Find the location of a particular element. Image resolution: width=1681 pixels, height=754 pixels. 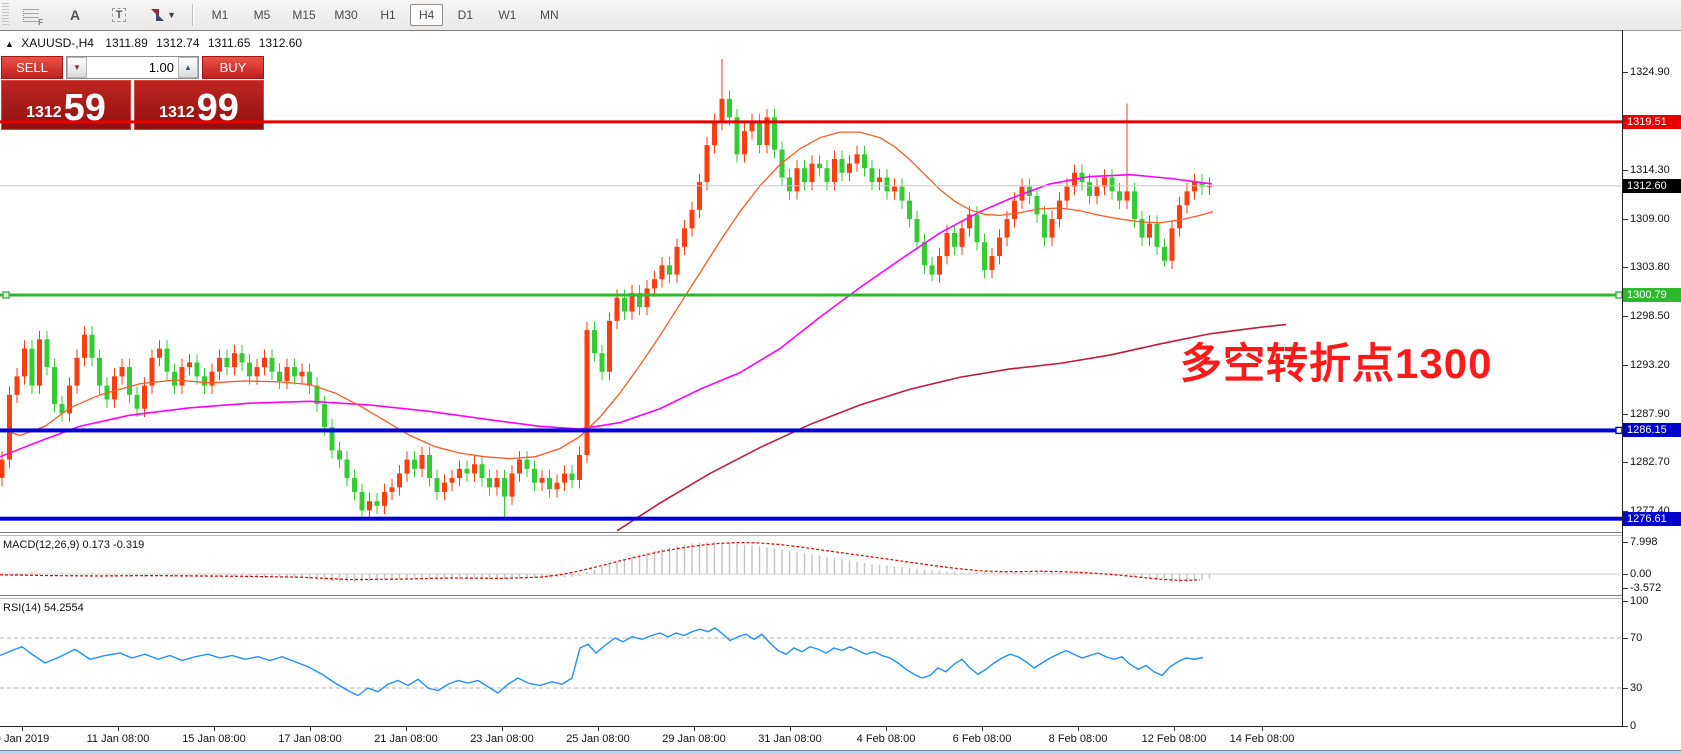

rsi-axis-label: 0 is located at coordinates (1633, 725).